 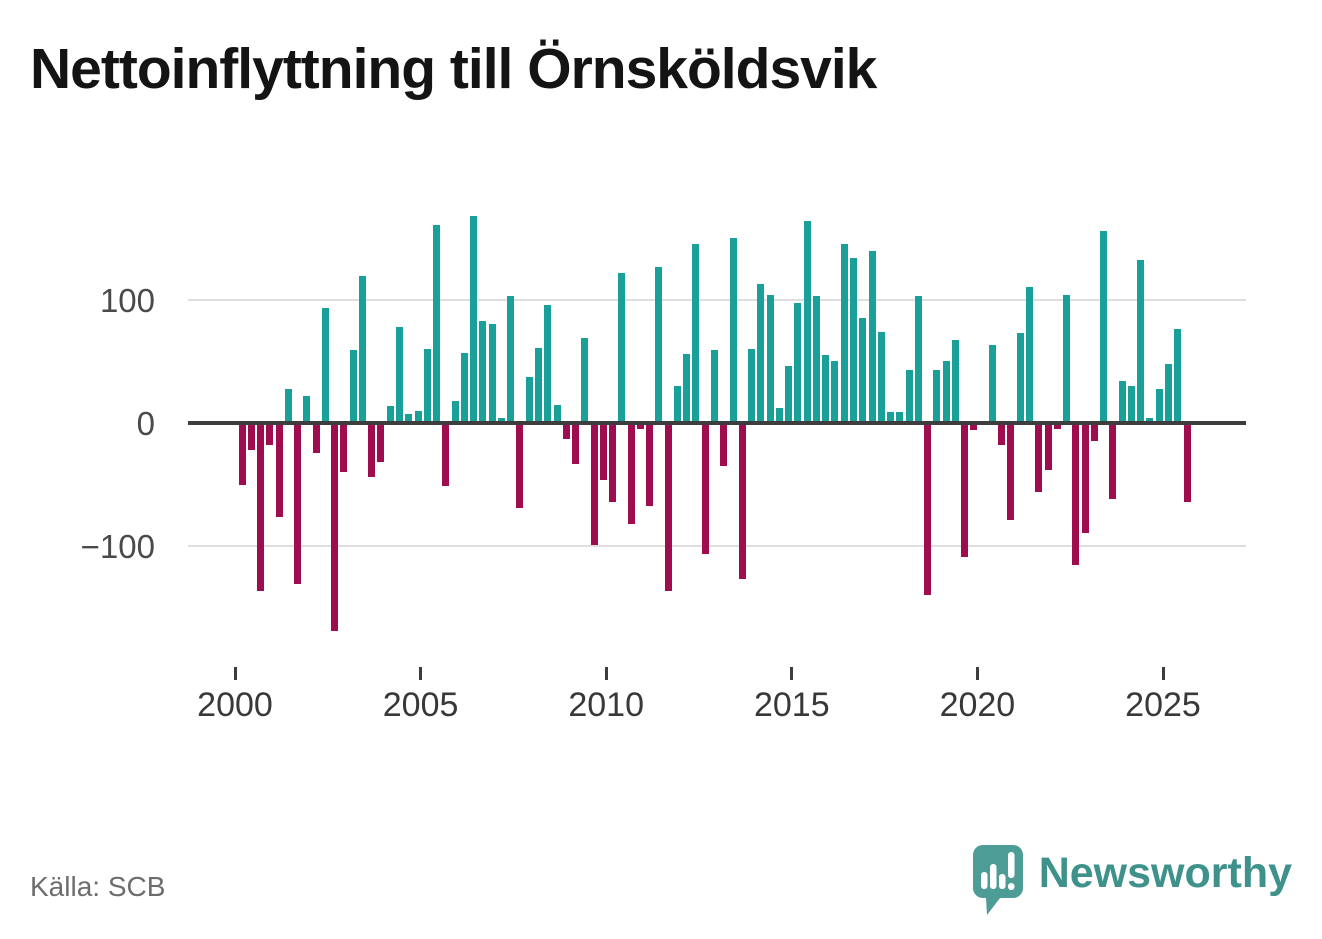 I want to click on bar-2013-Q3, so click(x=742, y=501).